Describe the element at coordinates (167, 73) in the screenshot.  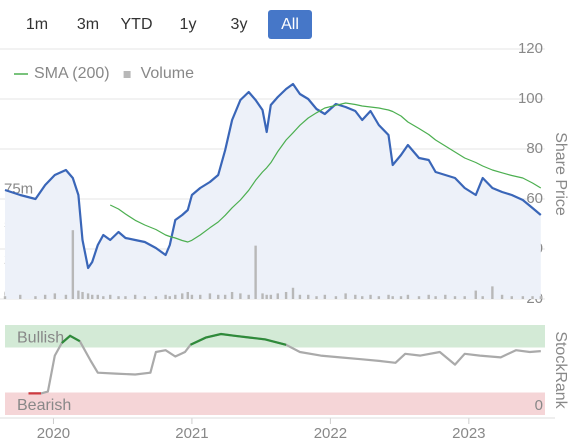
I see `legend-label: Volume` at that location.